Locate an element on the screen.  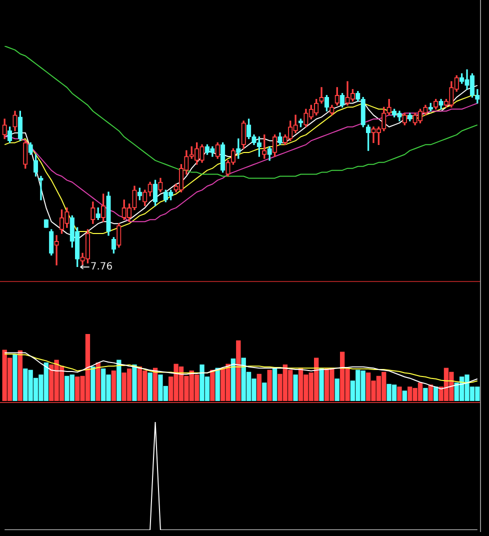
annotation: 7.76 is located at coordinates (101, 267).